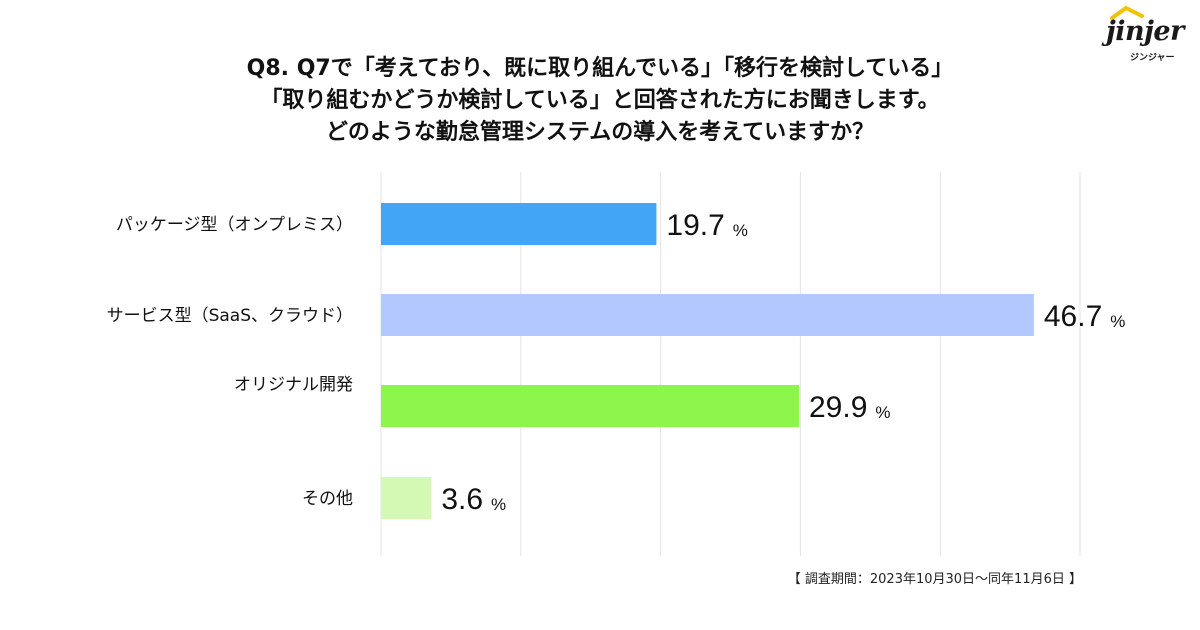 This screenshot has height=630, width=1200. Describe the element at coordinates (327, 499) in the screenshot. I see `category-label: その他` at that location.